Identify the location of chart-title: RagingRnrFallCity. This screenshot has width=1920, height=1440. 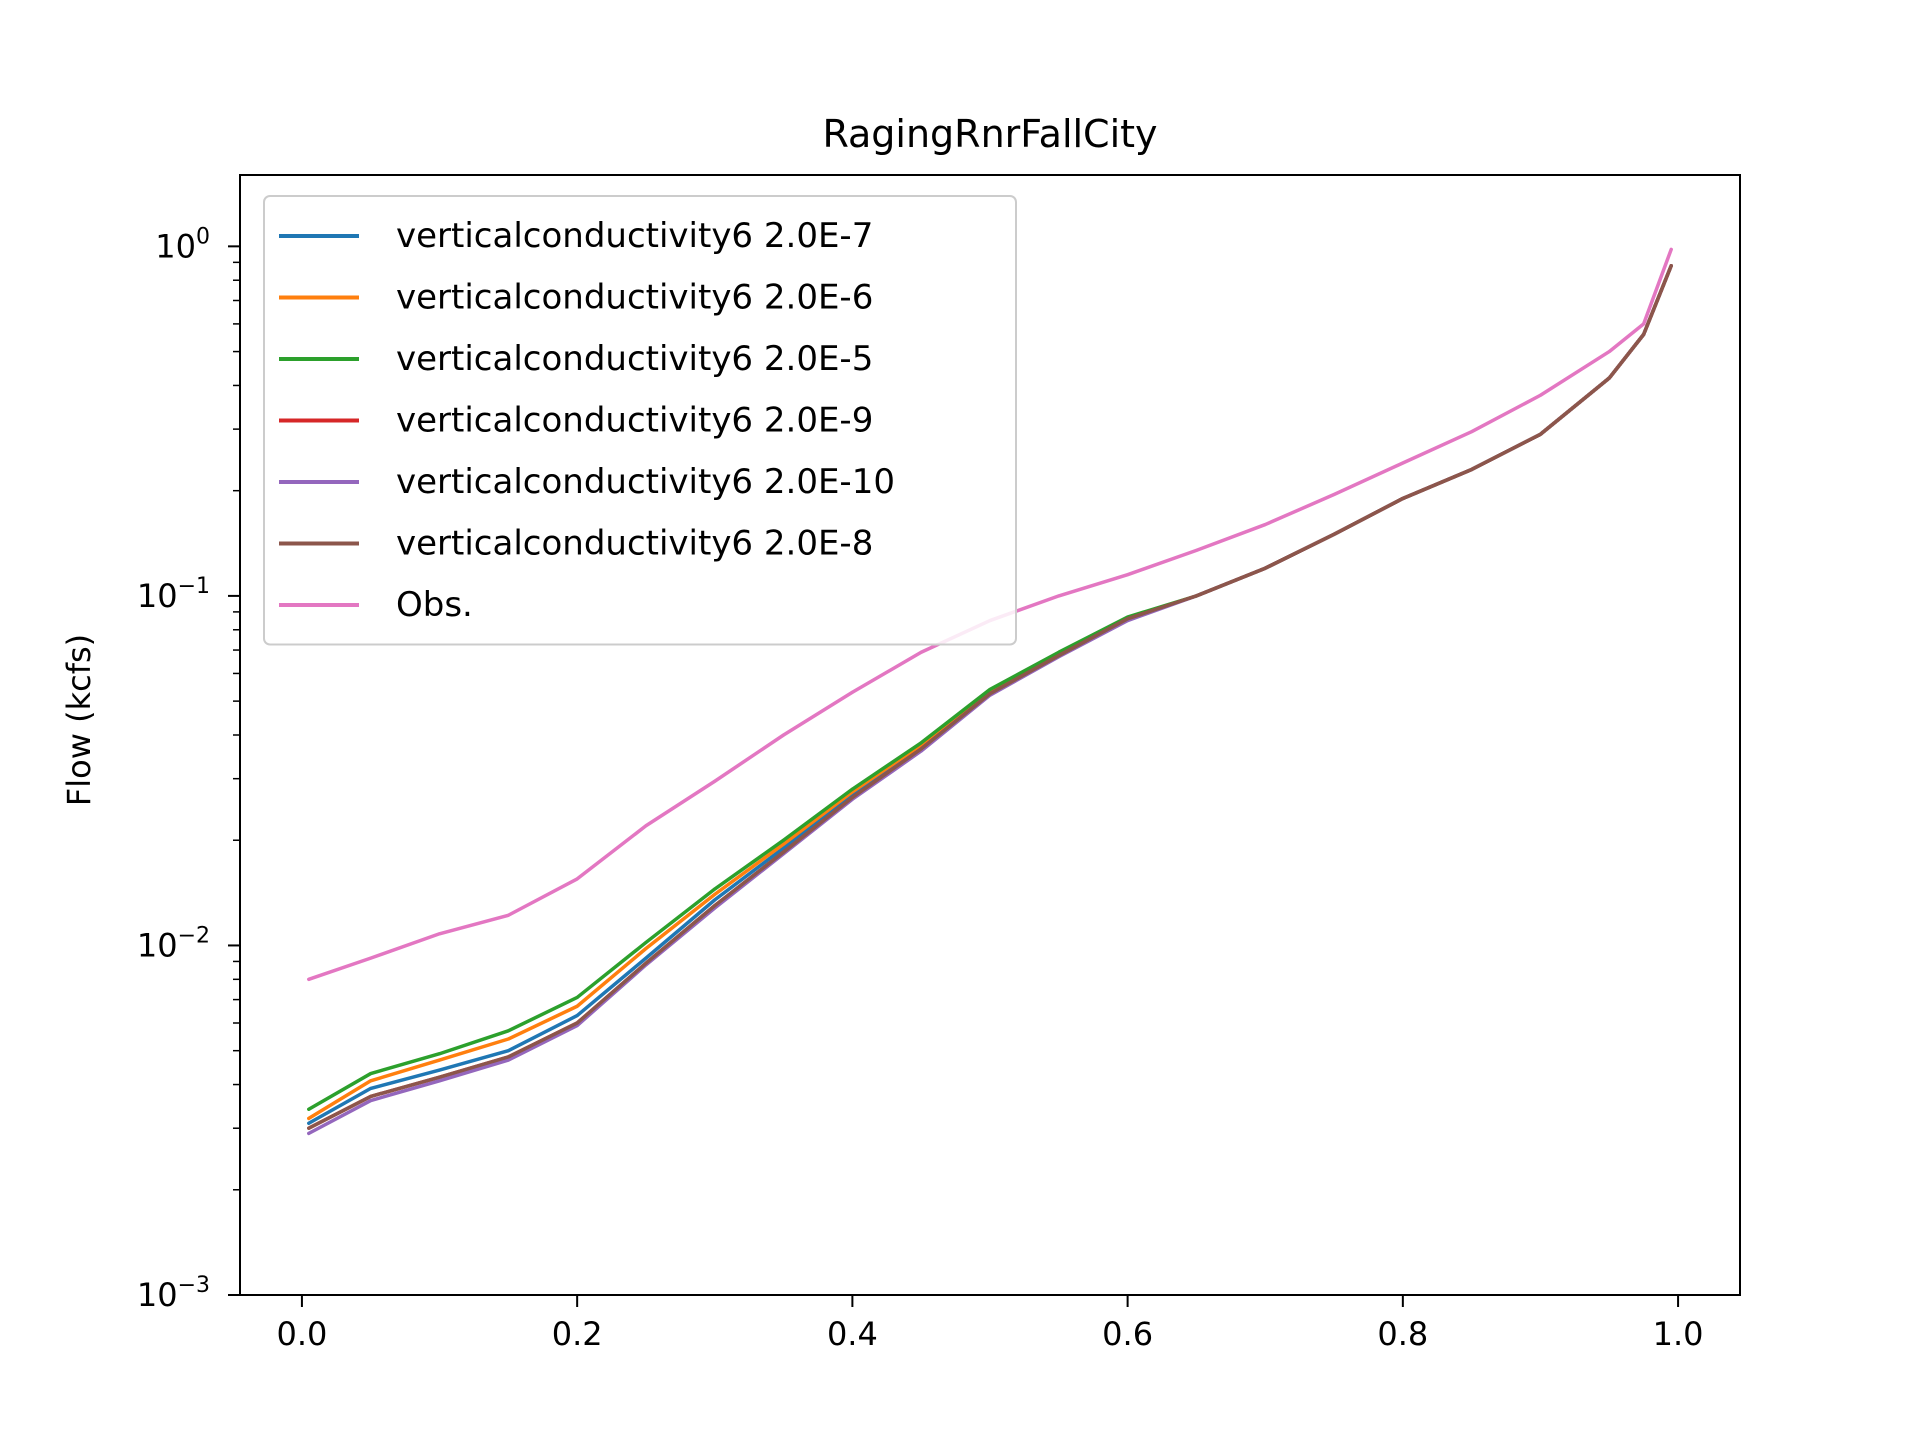
(989, 134).